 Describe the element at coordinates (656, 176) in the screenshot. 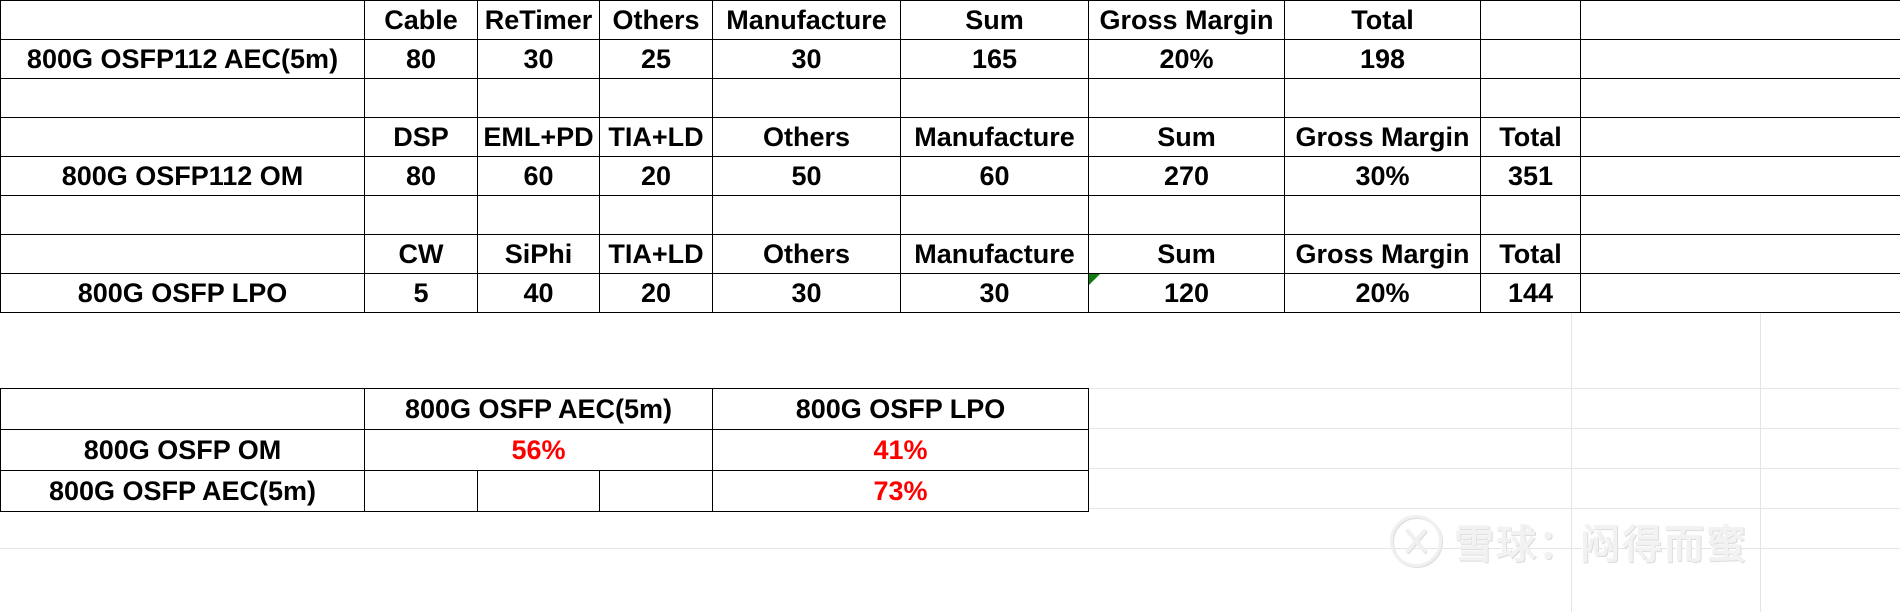

I see `cell-om-tia-ld: 20` at that location.